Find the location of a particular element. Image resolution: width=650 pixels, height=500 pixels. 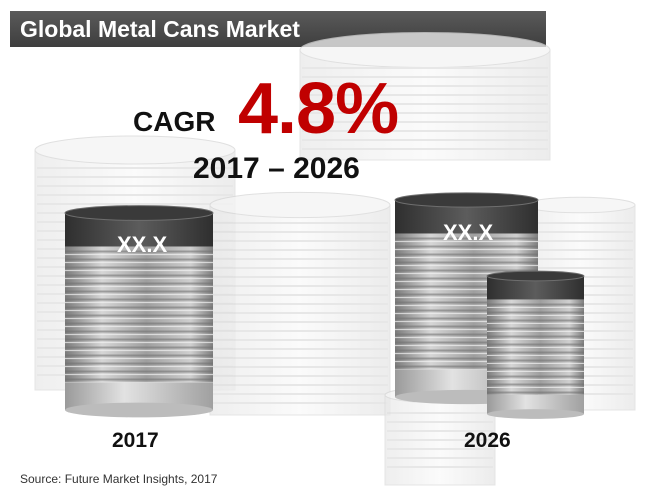

value-label-2026: XX.X is located at coordinates (468, 232).